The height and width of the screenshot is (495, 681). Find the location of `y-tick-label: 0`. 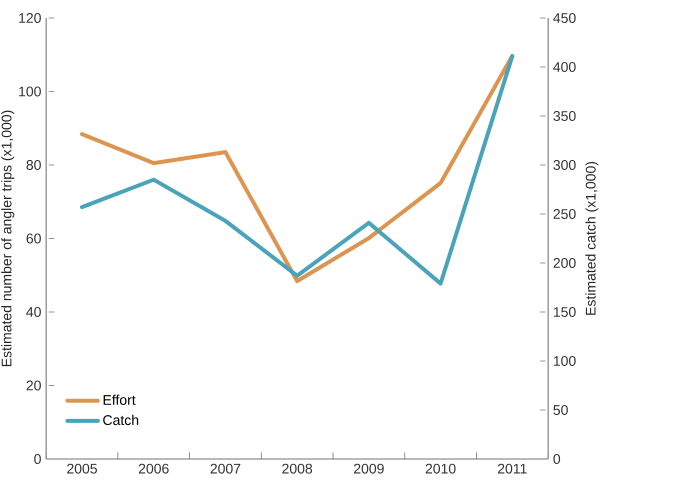

y-tick-label: 0 is located at coordinates (37, 459).